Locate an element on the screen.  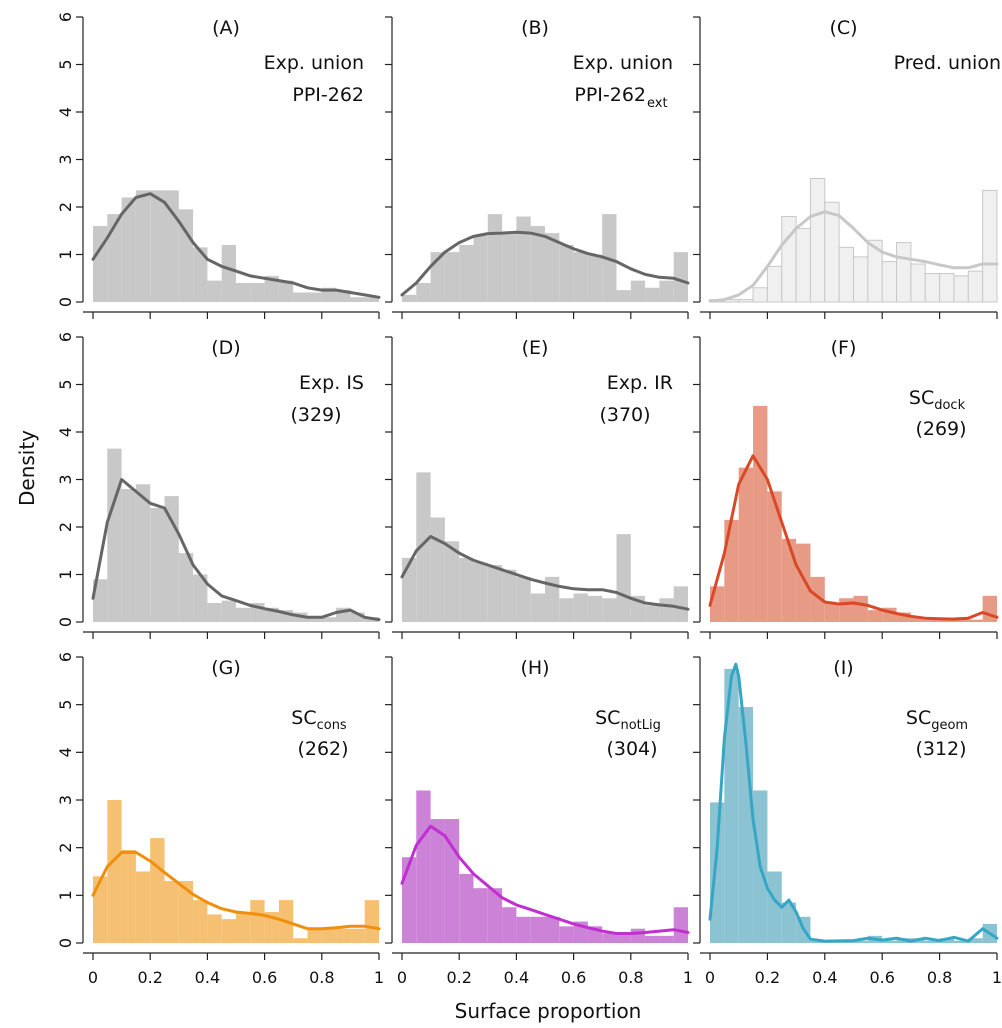
panel-letter: (B) is located at coordinates (535, 28).